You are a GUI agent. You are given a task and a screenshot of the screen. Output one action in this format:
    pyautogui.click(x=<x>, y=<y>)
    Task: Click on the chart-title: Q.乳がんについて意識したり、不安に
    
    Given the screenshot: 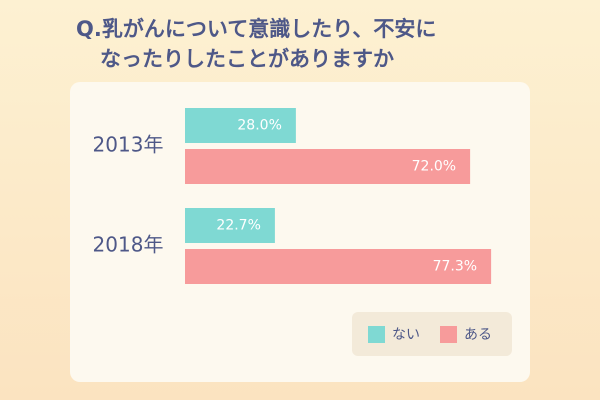 What is the action you would take?
    pyautogui.click(x=256, y=29)
    